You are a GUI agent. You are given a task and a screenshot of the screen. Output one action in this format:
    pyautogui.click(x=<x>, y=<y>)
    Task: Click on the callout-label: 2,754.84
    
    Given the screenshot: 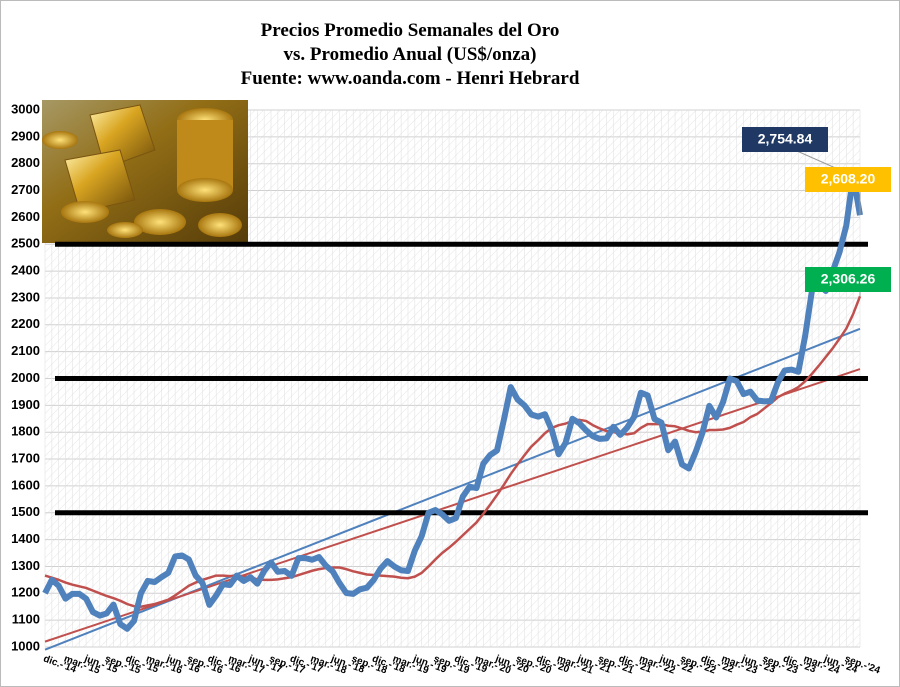 What is the action you would take?
    pyautogui.click(x=785, y=139)
    